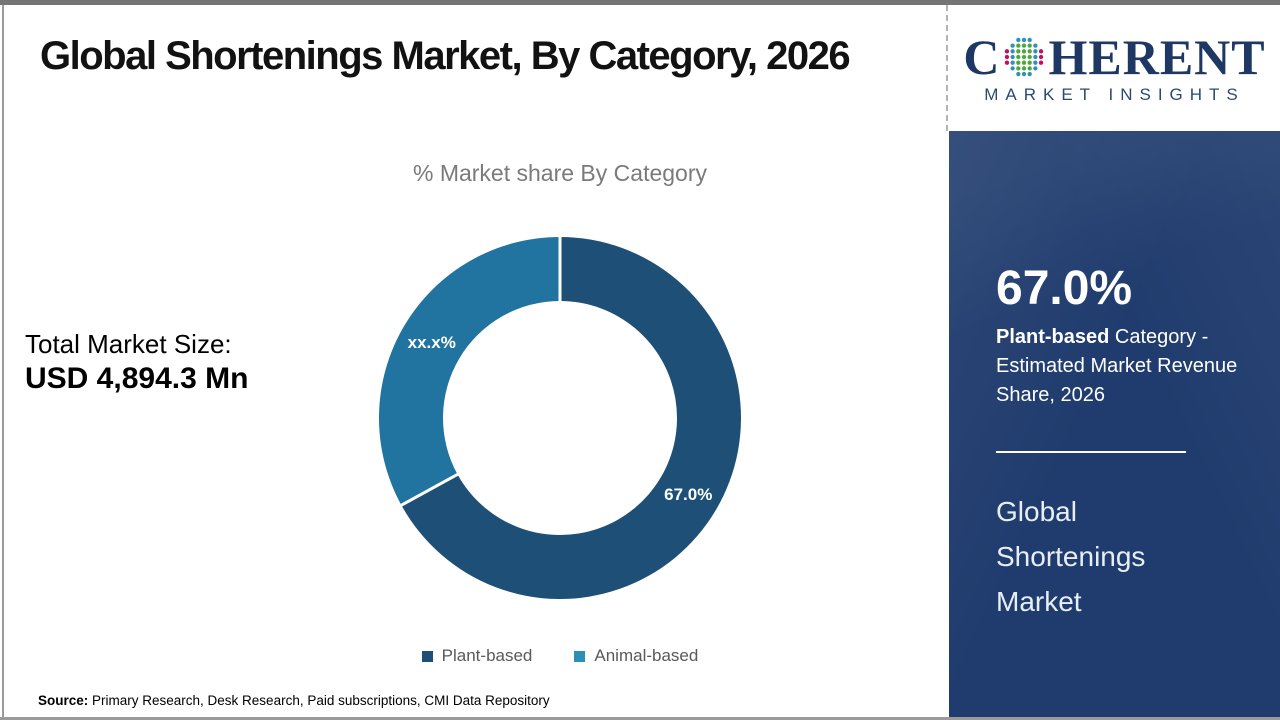  What do you see at coordinates (571, 418) in the screenshot?
I see `donut-slice-plant-based` at bounding box center [571, 418].